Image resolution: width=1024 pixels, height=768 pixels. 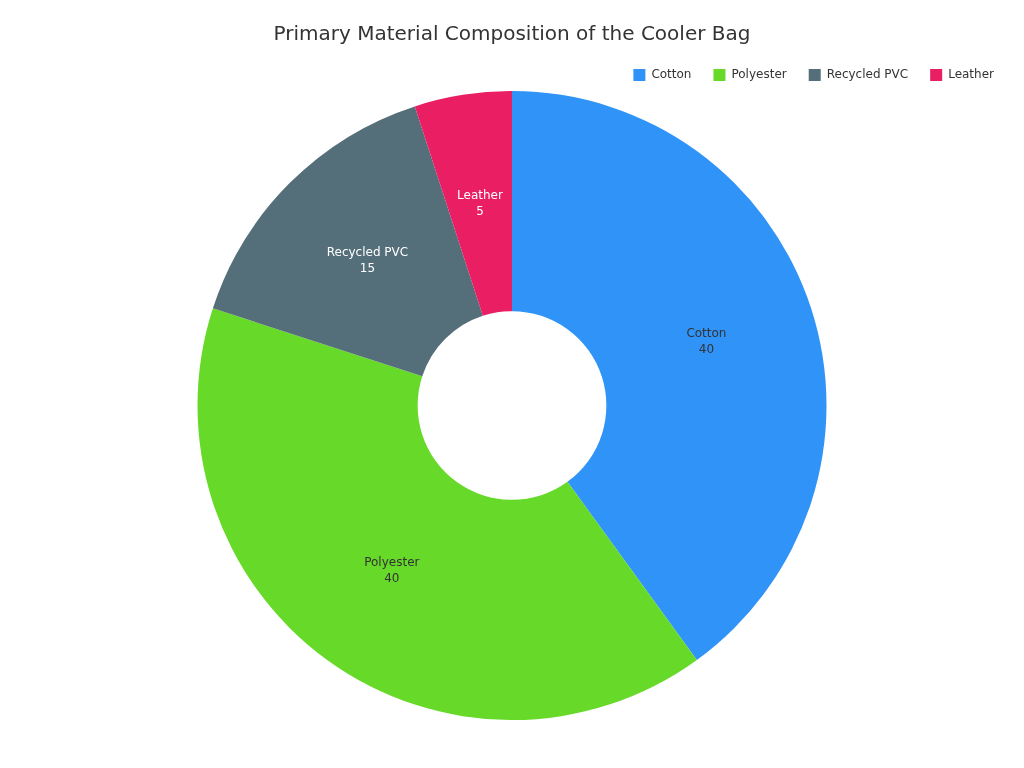 I want to click on chart-title: Primary Material Composition of the Cooler Bag, so click(x=512, y=33).